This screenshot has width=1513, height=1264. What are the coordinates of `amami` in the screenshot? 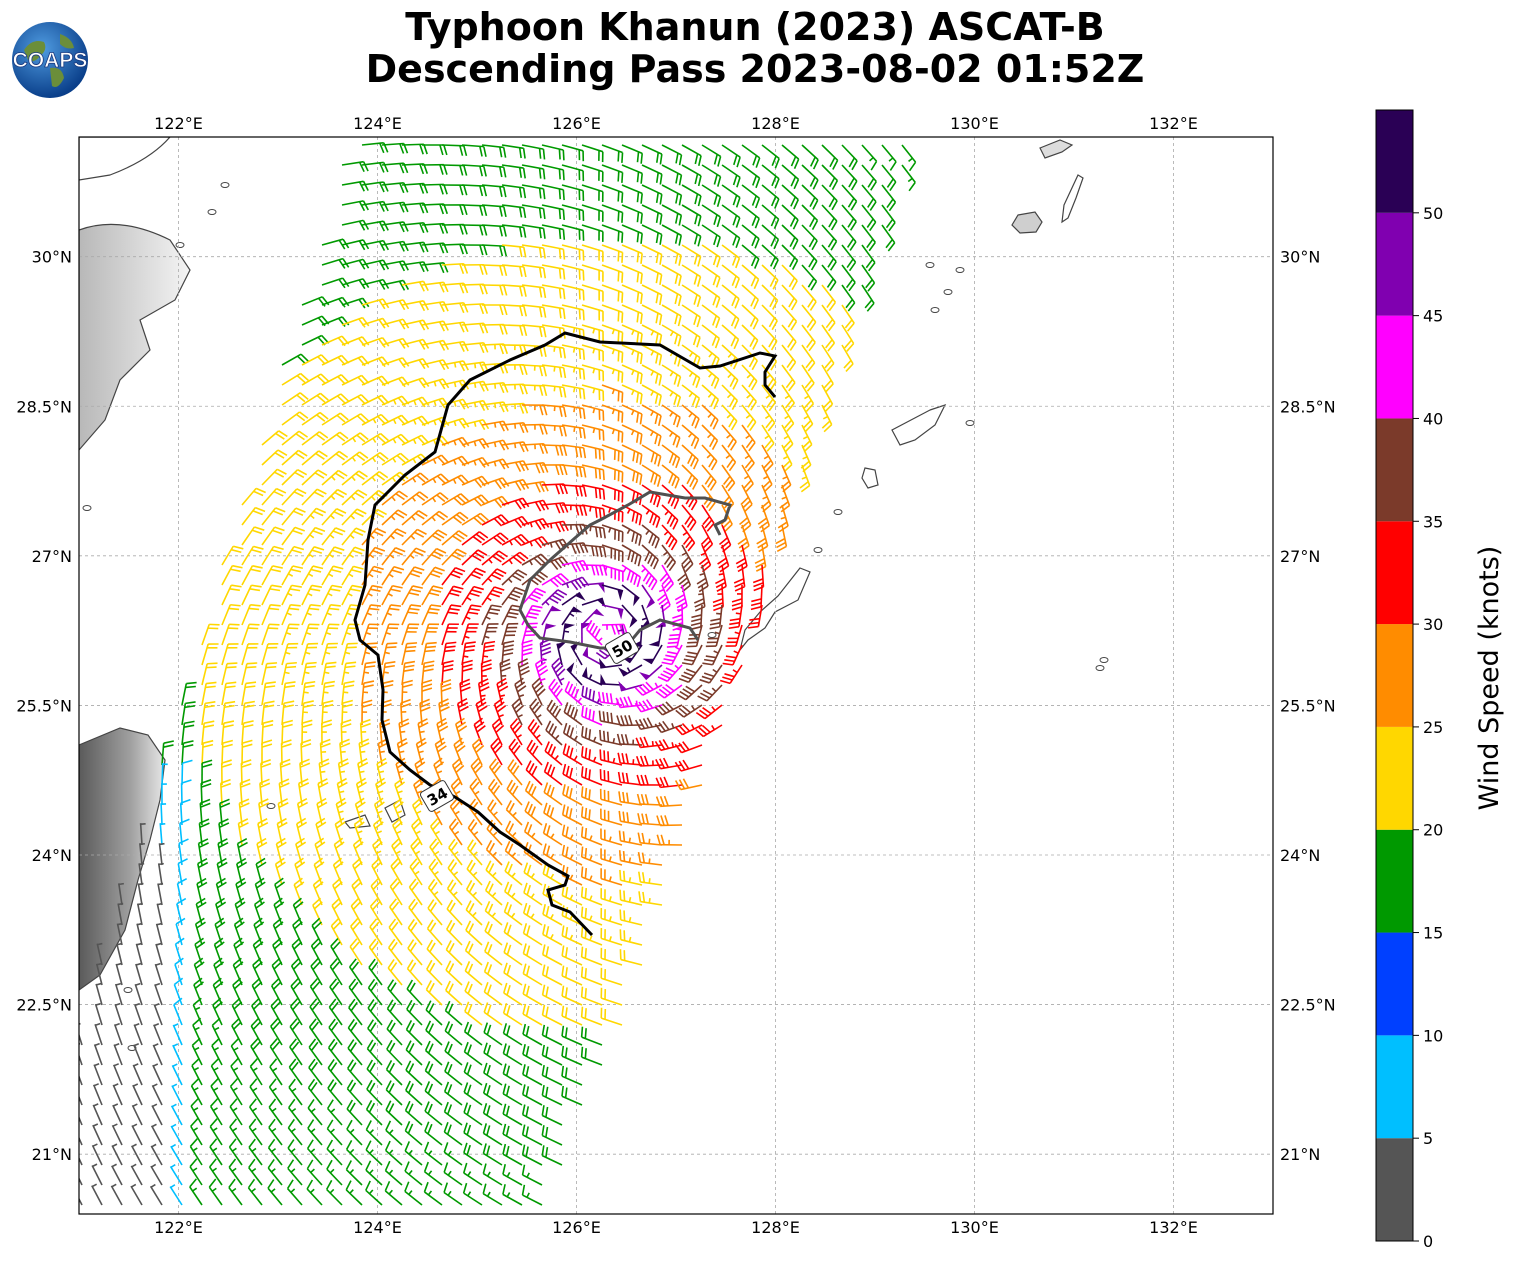 It's located at (919, 424).